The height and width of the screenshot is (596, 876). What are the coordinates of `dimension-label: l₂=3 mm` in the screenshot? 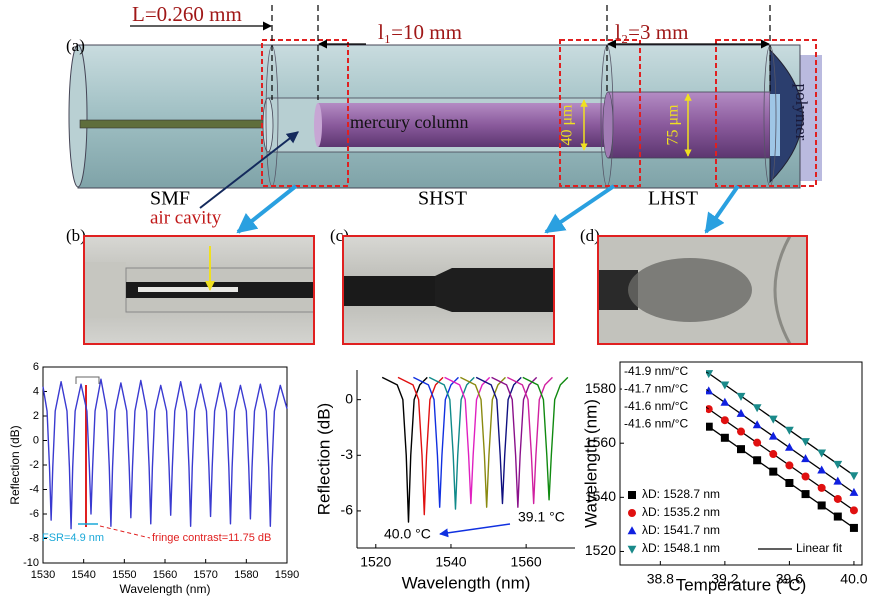 It's located at (651, 32).